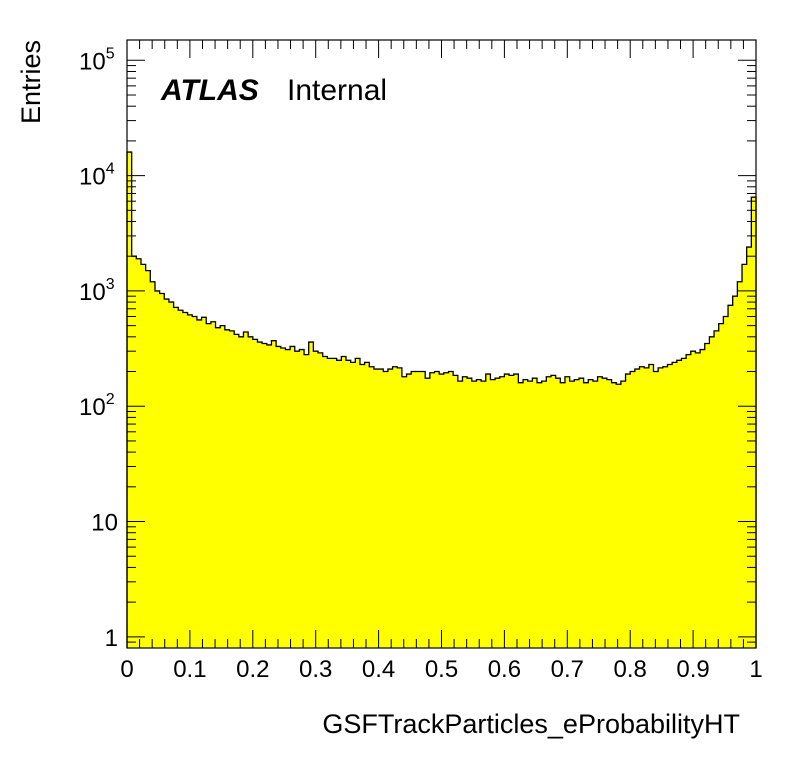 The width and height of the screenshot is (796, 777). Describe the element at coordinates (630, 669) in the screenshot. I see `x-tick-label: 0.8` at that location.